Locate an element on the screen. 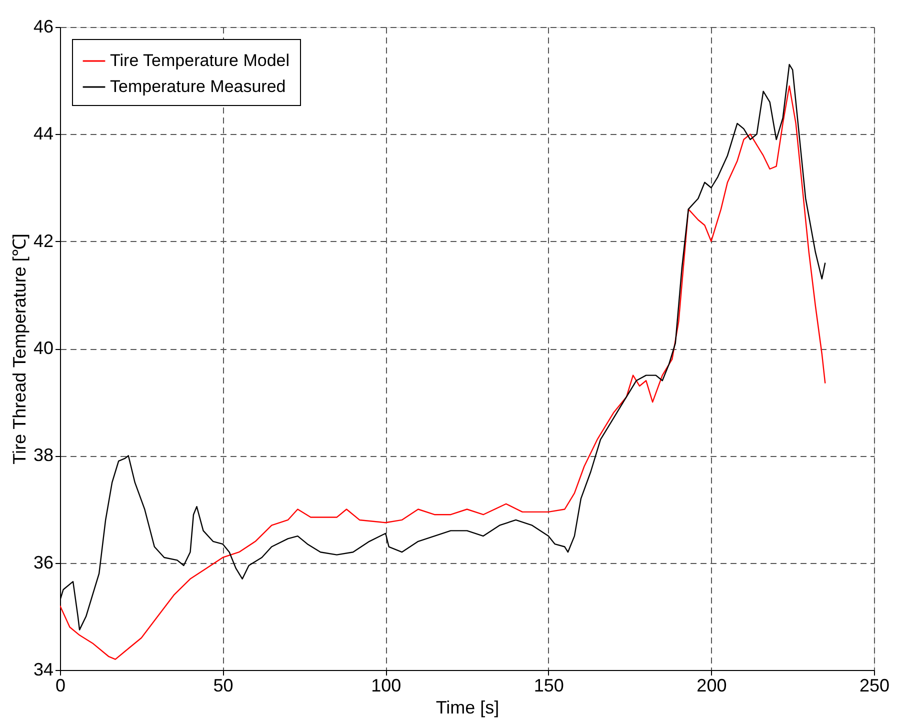 This screenshot has width=922, height=728. y-tick-label: 40 is located at coordinates (43, 348).